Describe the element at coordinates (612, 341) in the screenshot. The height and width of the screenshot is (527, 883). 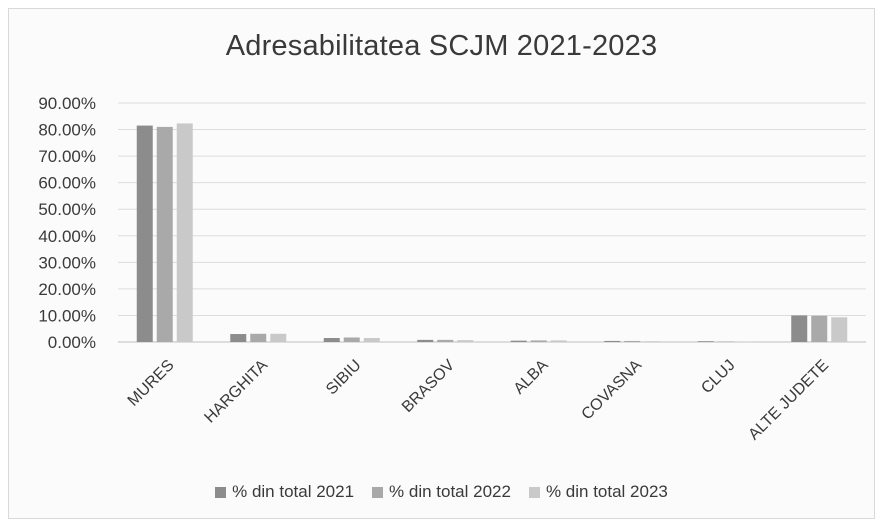
I see `bar-covasna-s1` at that location.